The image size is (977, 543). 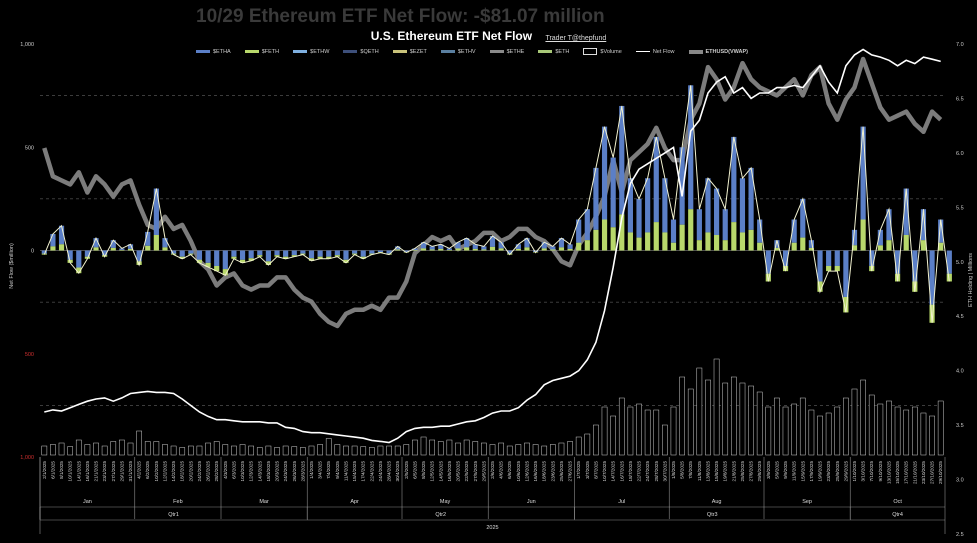 I want to click on legend-item: $ETHA, so click(x=213, y=52).